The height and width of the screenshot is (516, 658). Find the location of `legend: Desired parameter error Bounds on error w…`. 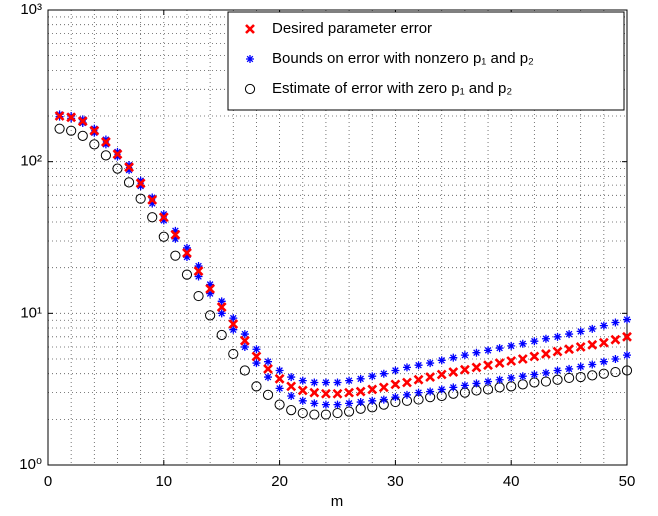

legend: Desired parameter error Bounds on error w… is located at coordinates (426, 61).